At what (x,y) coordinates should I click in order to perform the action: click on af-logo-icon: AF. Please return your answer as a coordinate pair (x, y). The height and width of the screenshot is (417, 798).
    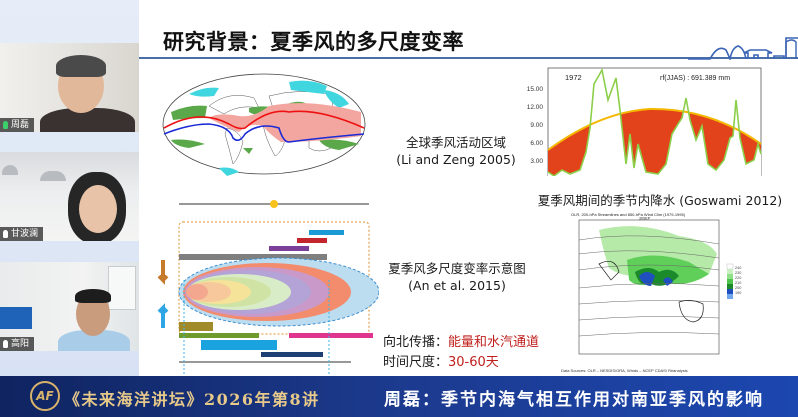
    Looking at the image, I should click on (45, 396).